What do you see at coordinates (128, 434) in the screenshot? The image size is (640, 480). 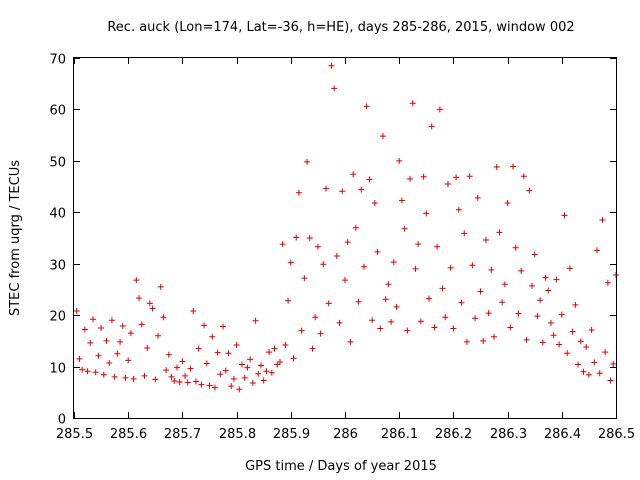 I see `x-tick-label: 285.6` at bounding box center [128, 434].